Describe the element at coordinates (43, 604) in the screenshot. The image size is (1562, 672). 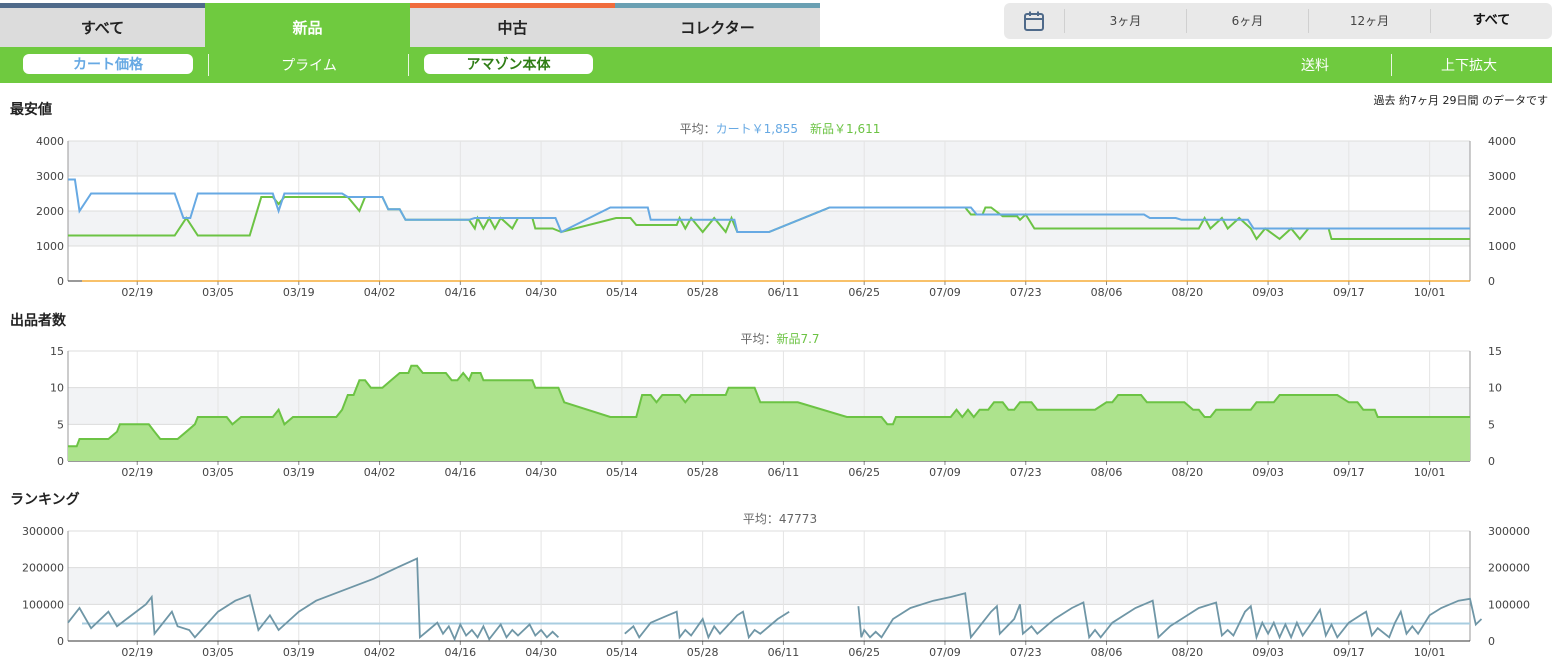
I see `y-tick-label: 100000` at that location.